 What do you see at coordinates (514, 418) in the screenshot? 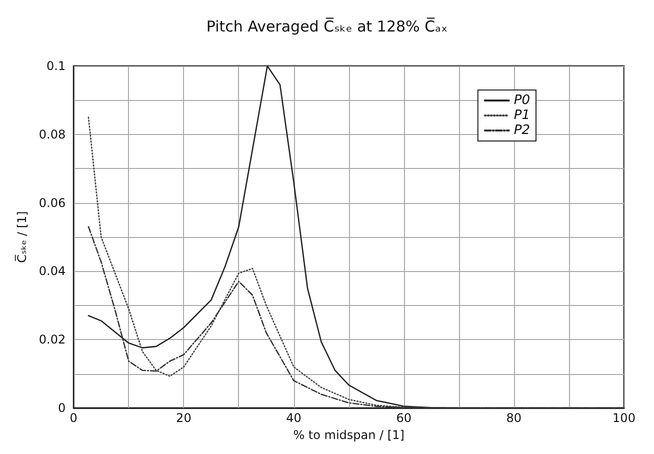
I see `x-tick-label: 80` at bounding box center [514, 418].